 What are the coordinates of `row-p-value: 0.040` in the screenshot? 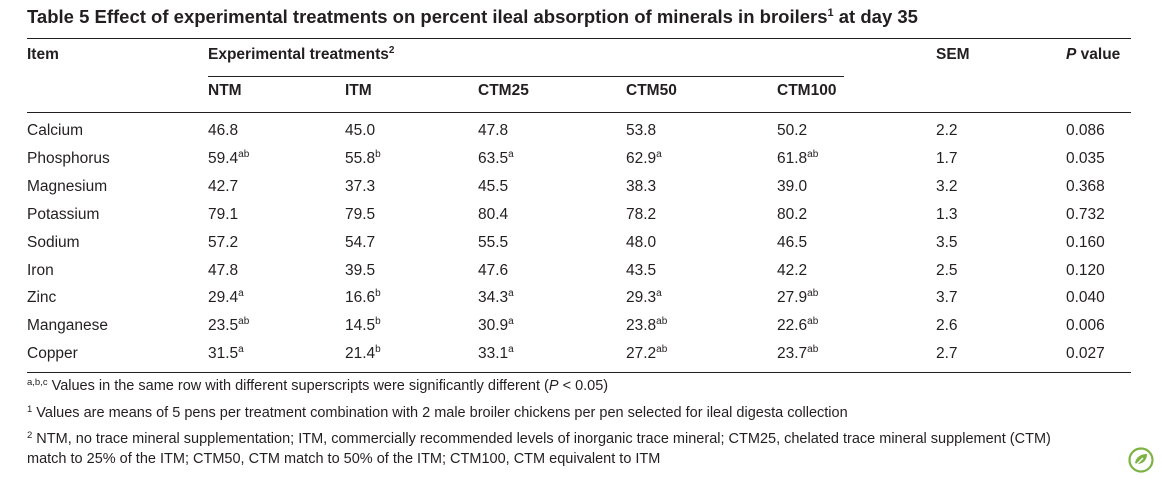 It's located at (1085, 298).